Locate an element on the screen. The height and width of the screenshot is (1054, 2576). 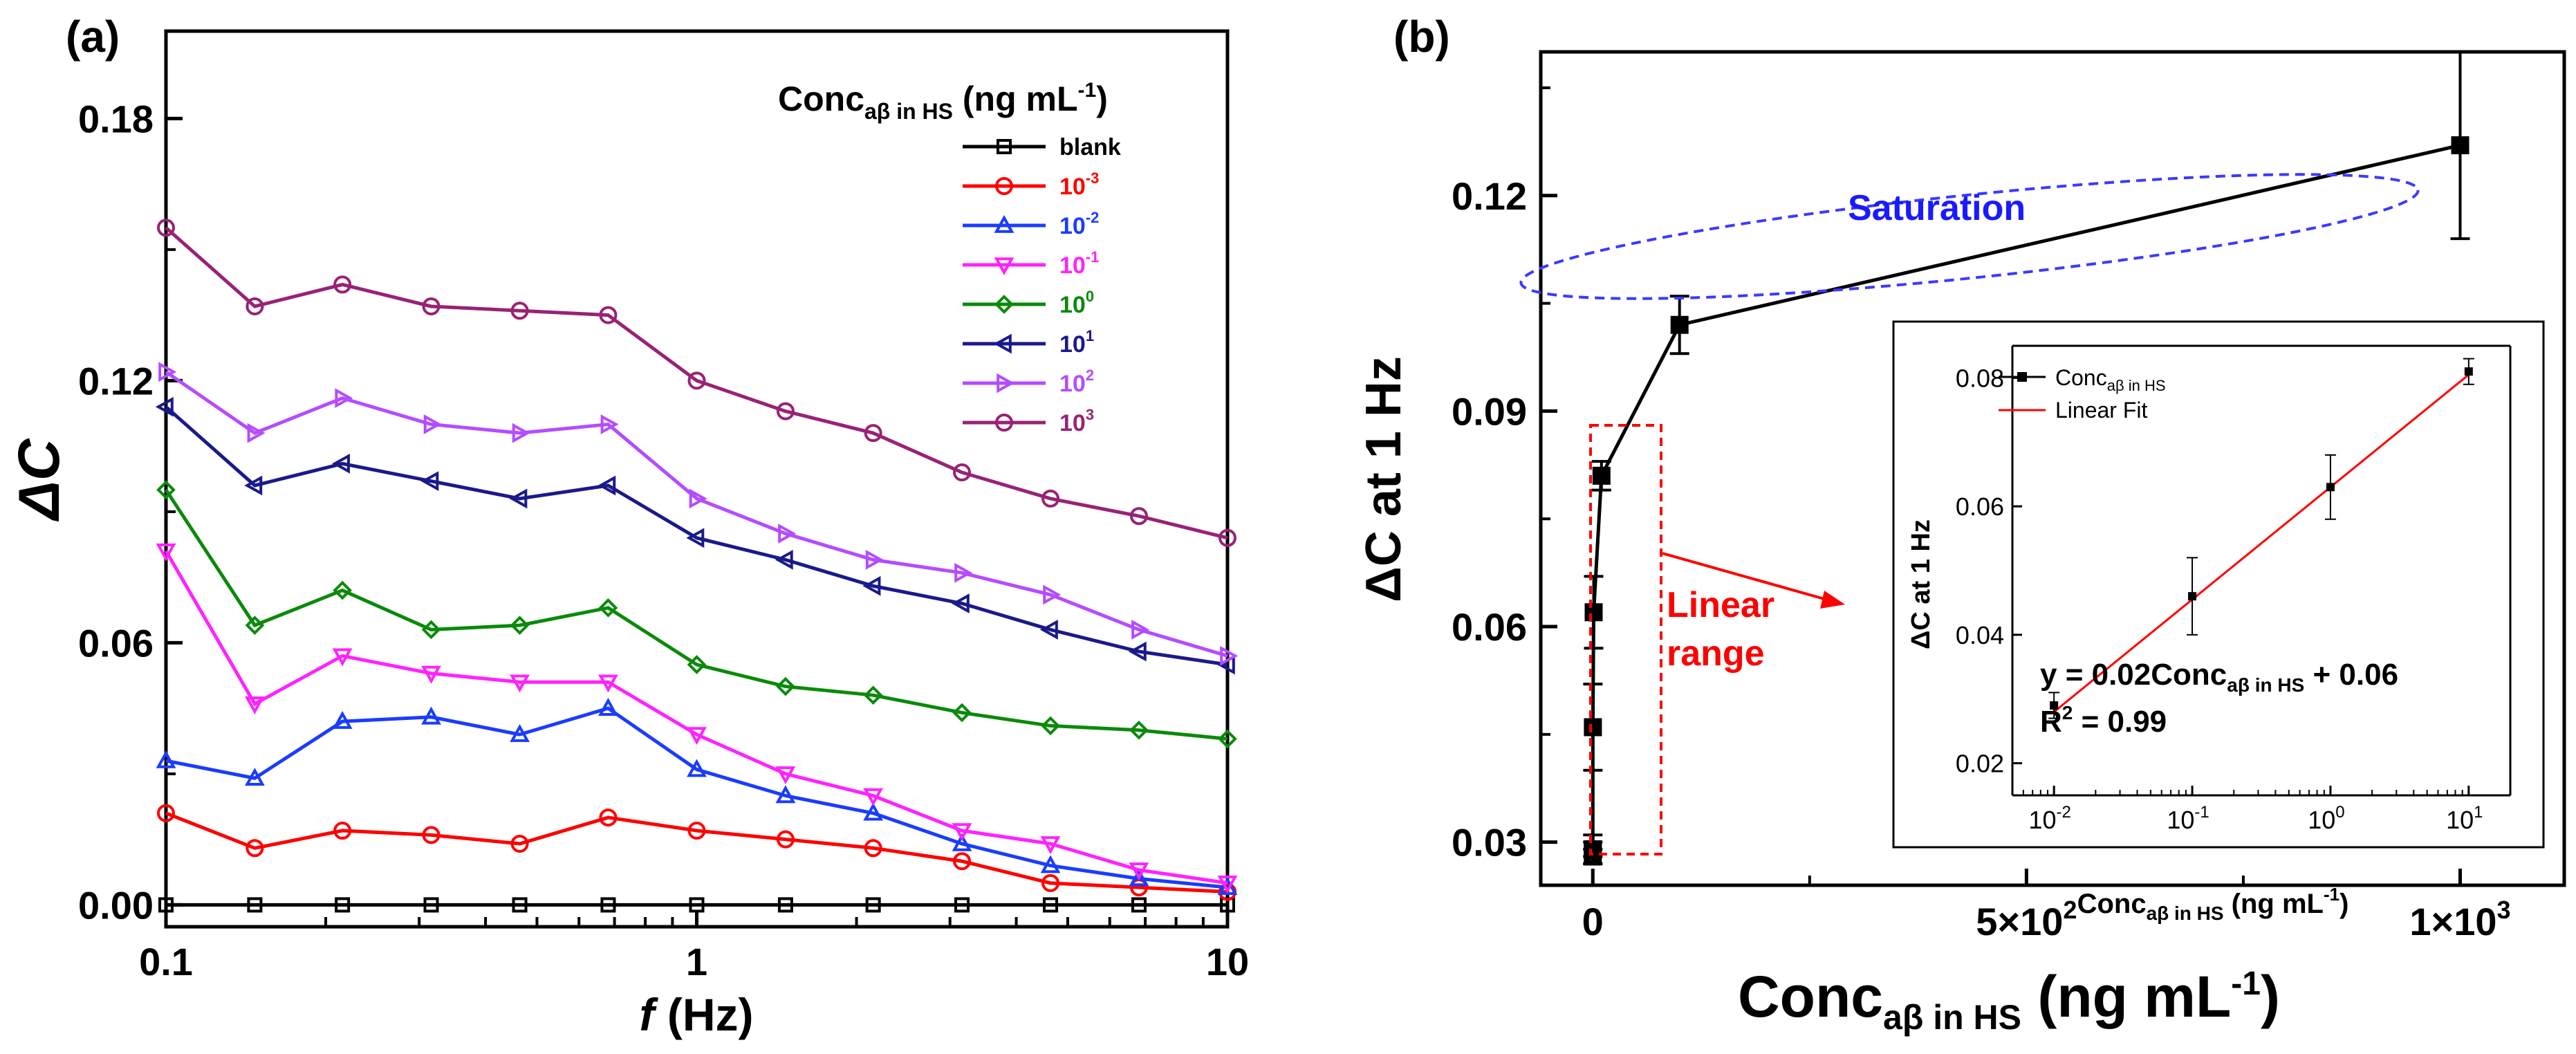
legend-item: 10-3 is located at coordinates (1031, 184).